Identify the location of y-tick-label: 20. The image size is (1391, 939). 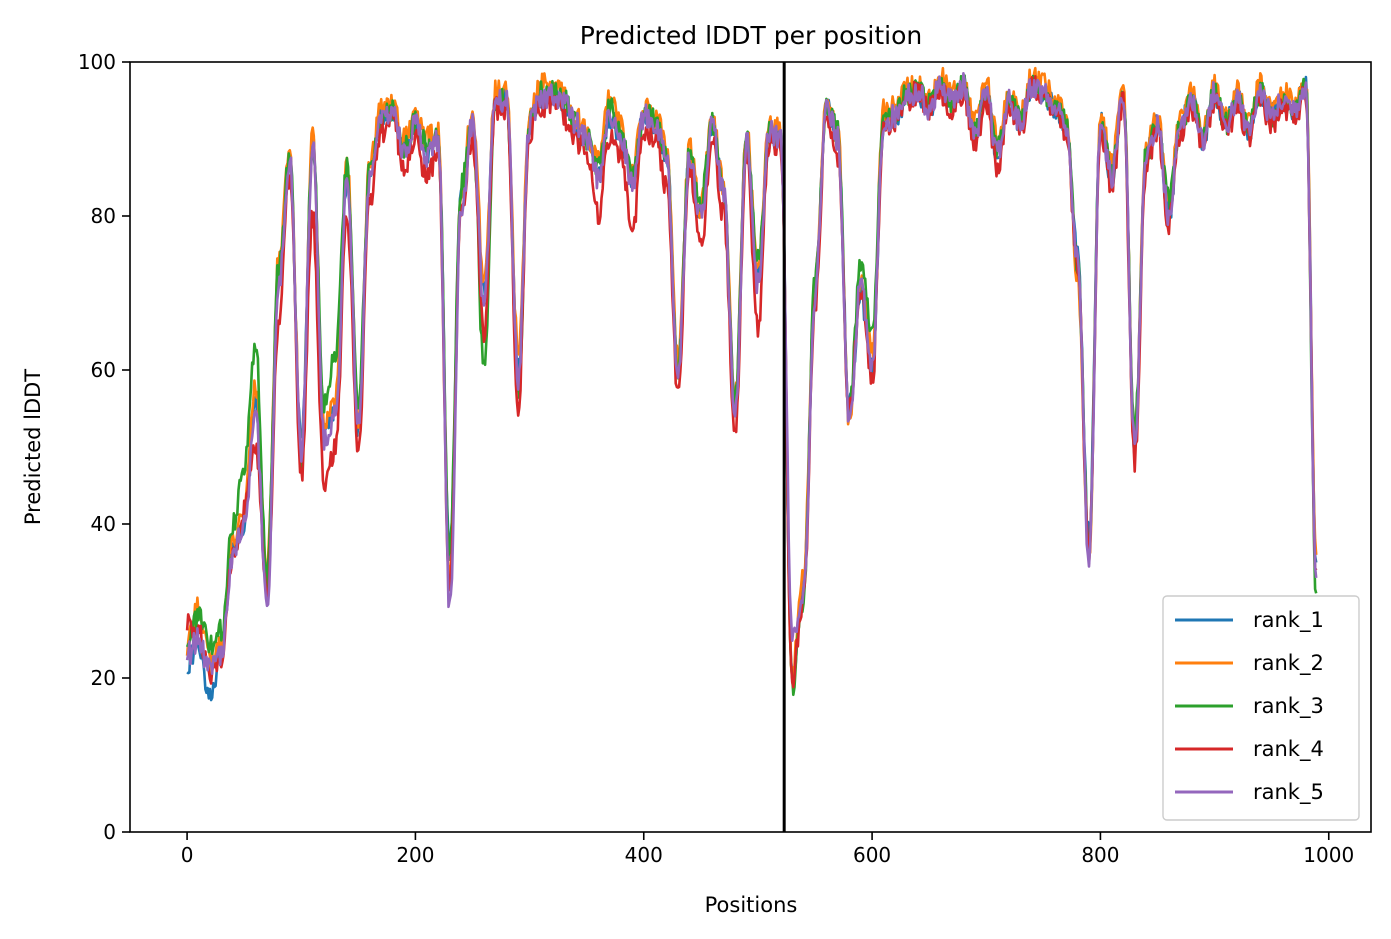
(103, 678).